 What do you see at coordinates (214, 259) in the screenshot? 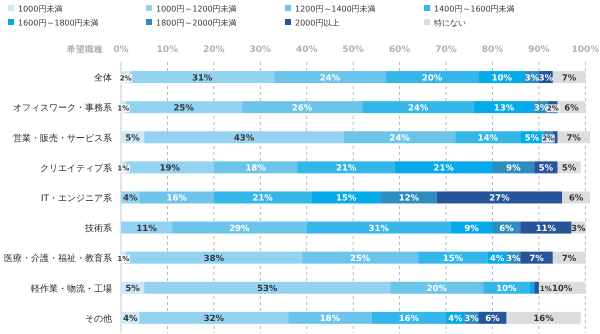
I see `data-label: 38%` at bounding box center [214, 259].